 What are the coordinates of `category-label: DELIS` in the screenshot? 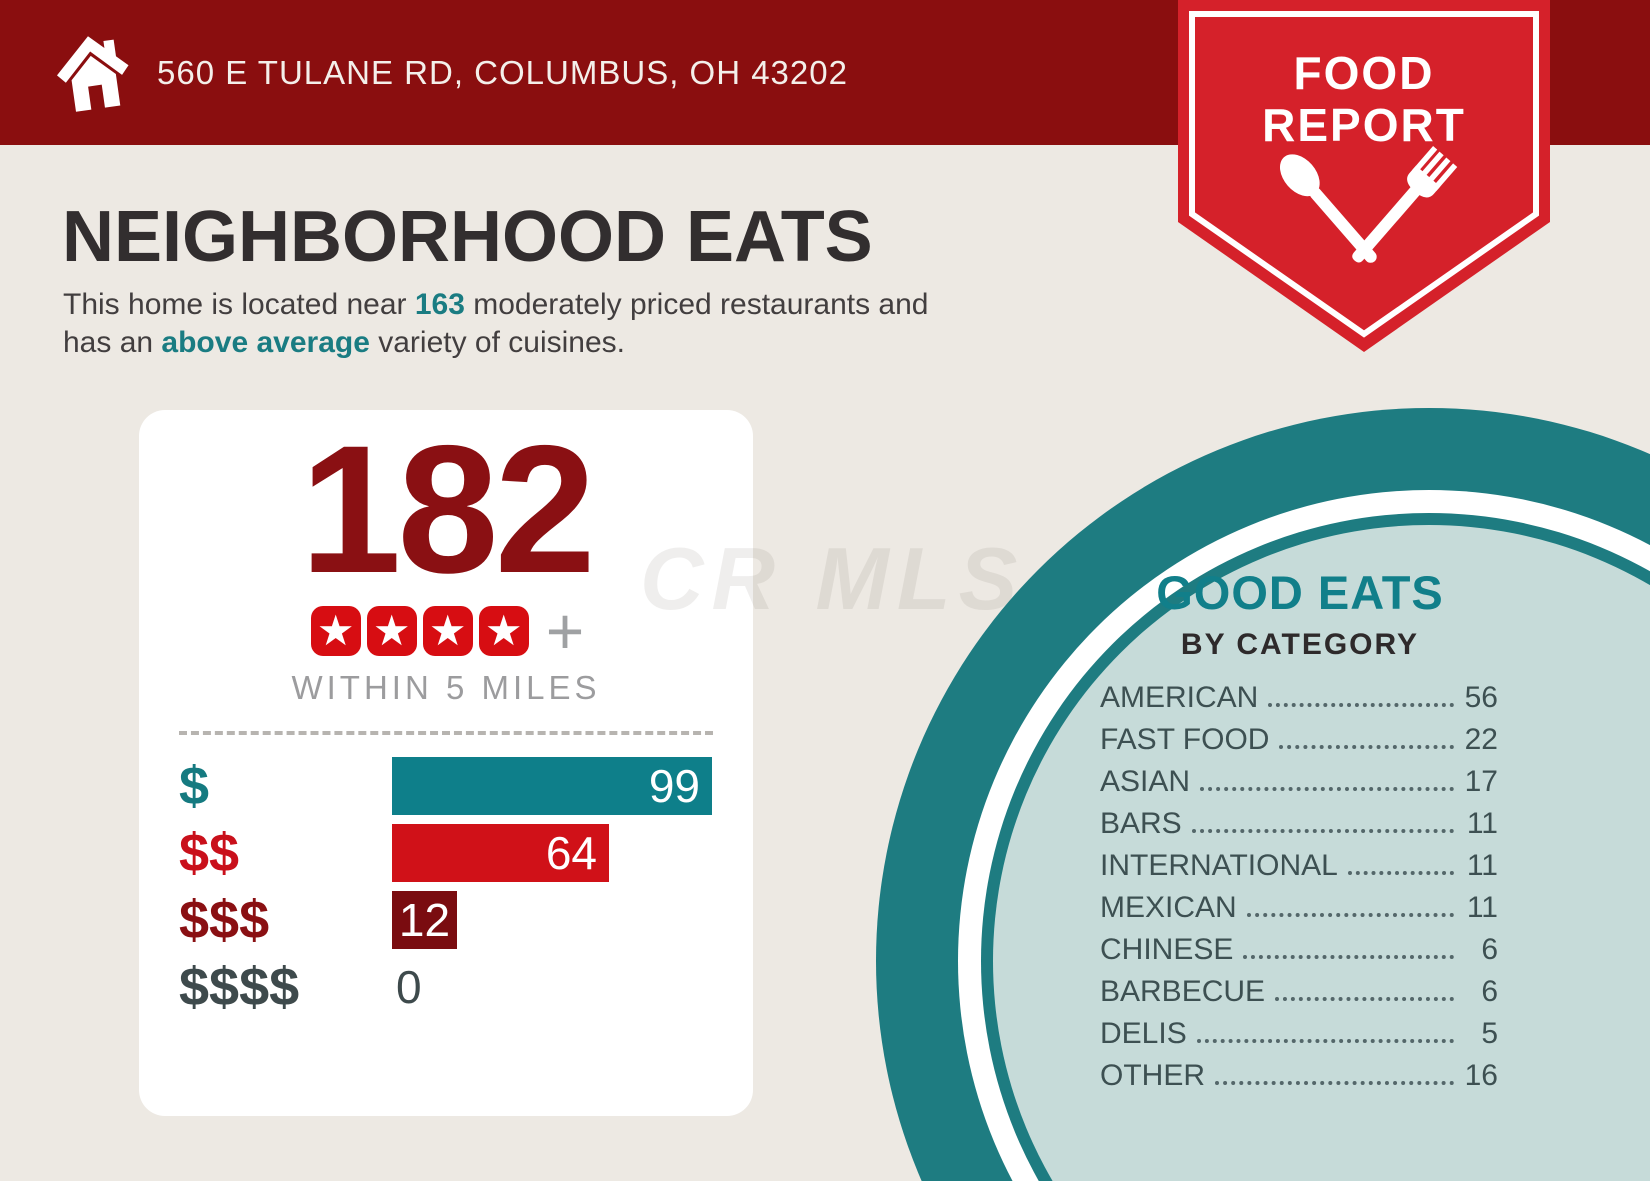 It's located at (1143, 1033).